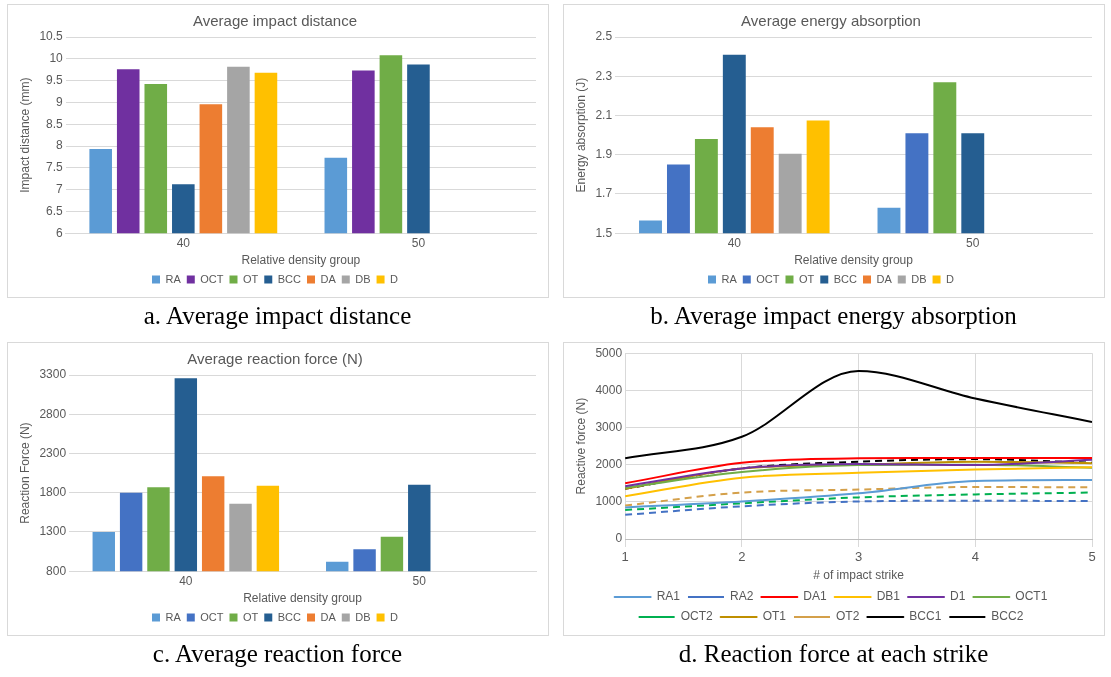  What do you see at coordinates (741, 557) in the screenshot?
I see `x-tick-label: 2` at bounding box center [741, 557].